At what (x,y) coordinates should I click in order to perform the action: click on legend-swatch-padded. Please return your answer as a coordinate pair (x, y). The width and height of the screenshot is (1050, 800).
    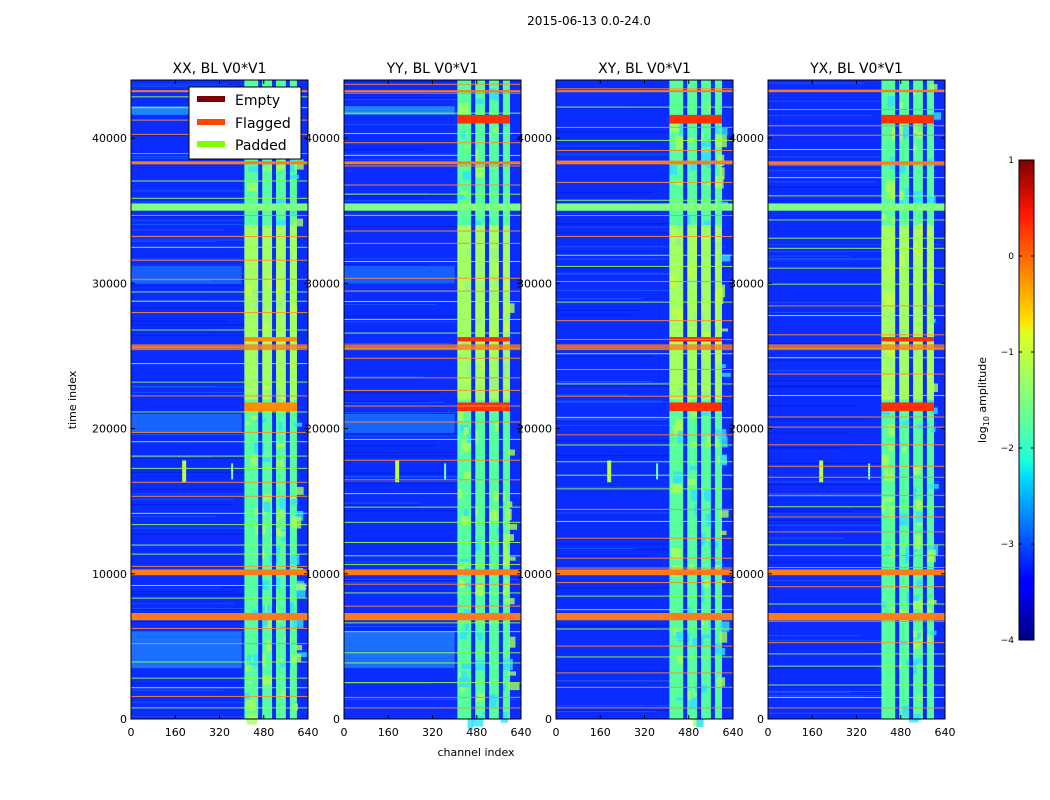
    Looking at the image, I should click on (211, 144).